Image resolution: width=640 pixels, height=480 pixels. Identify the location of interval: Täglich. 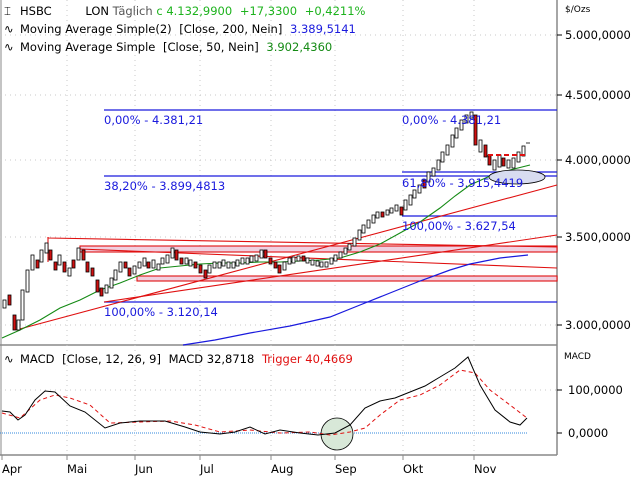
(132, 11).